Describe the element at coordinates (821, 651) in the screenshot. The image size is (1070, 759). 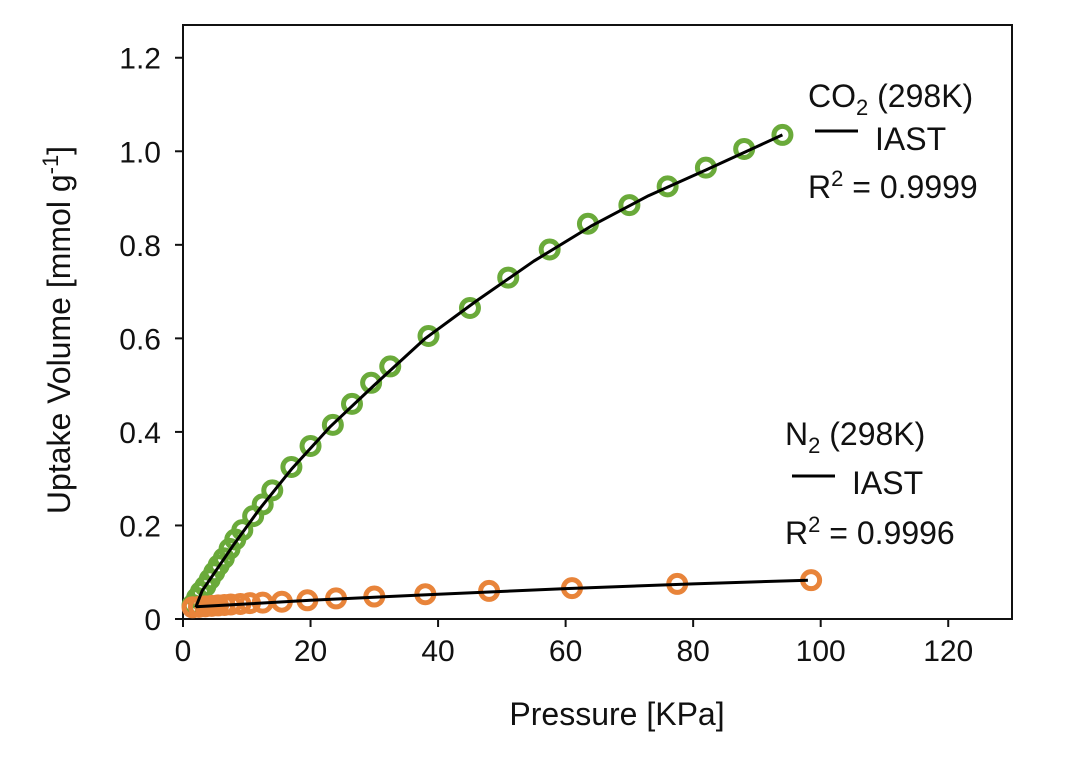
I see `x-tick-label: 100` at that location.